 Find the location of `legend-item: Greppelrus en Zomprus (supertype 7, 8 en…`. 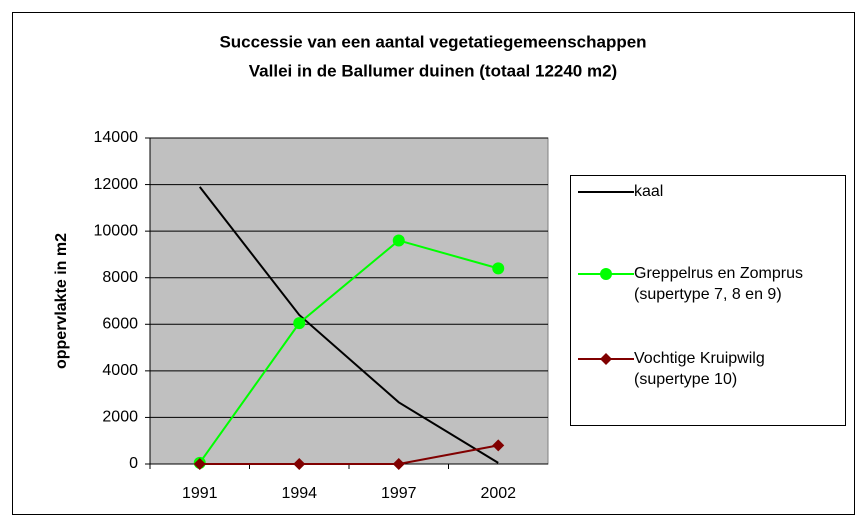

legend-item: Greppelrus en Zomprus (supertype 7, 8 en… is located at coordinates (696, 284).